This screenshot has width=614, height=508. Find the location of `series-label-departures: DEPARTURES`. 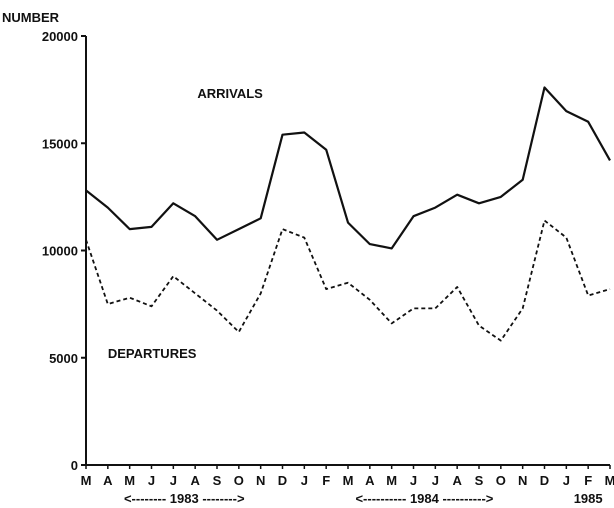

series-label-departures: DEPARTURES is located at coordinates (152, 353).